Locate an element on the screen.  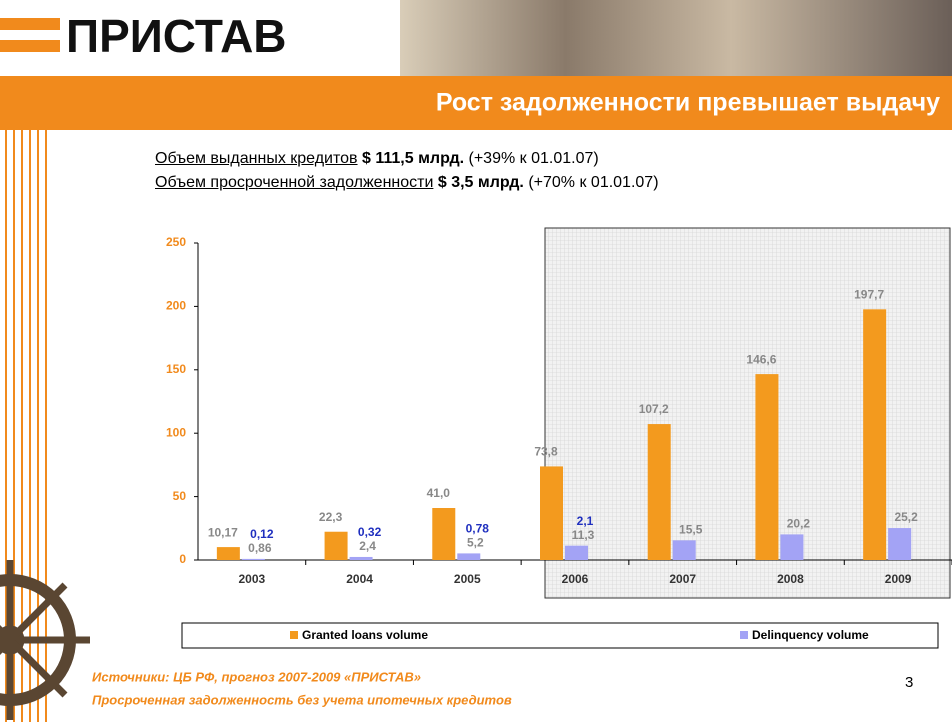
photo-strip is located at coordinates (676, 38).